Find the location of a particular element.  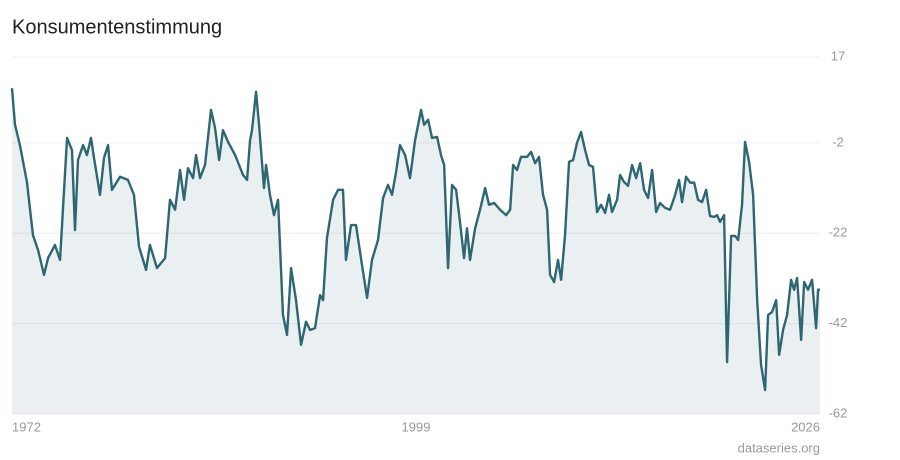

x-tick-label: 1999 is located at coordinates (416, 426).